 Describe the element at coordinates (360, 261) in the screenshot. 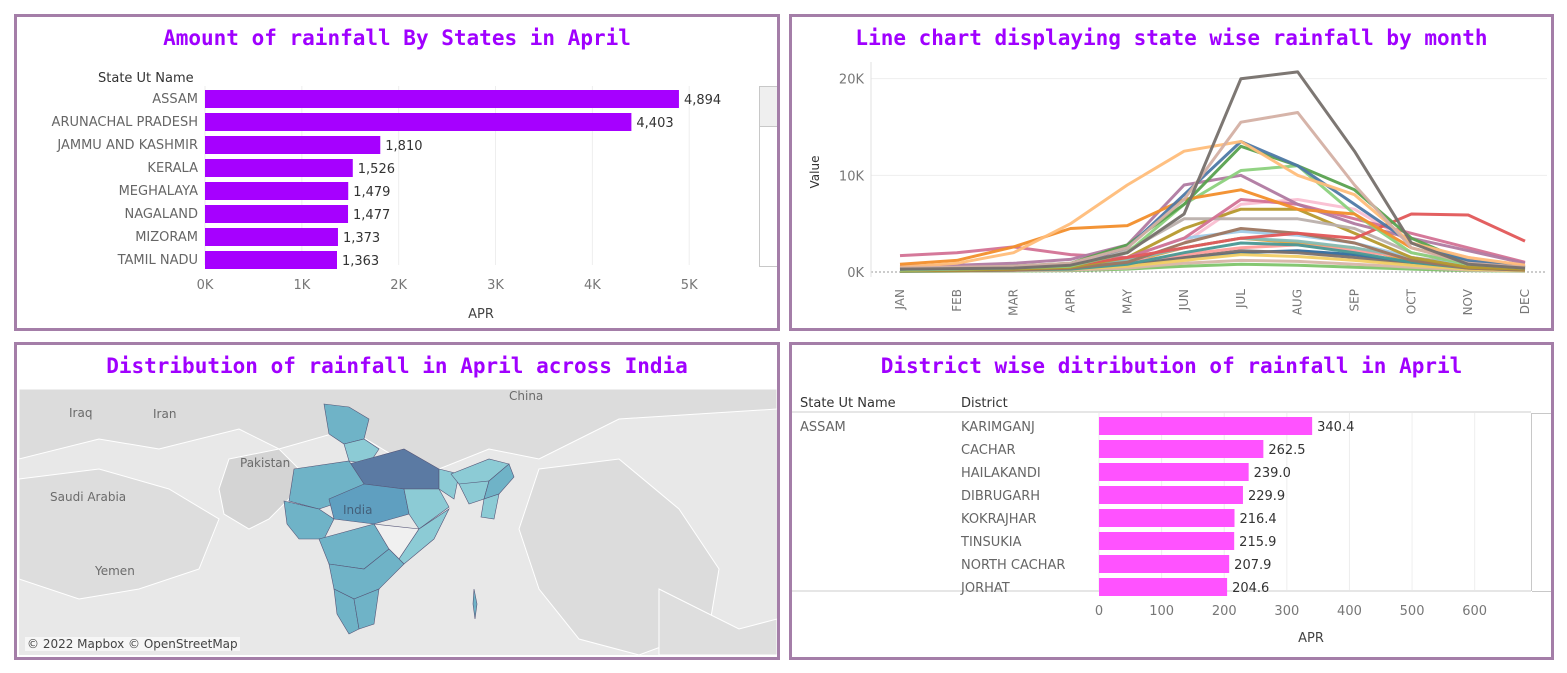

I see `state-value-label: 1,363` at that location.